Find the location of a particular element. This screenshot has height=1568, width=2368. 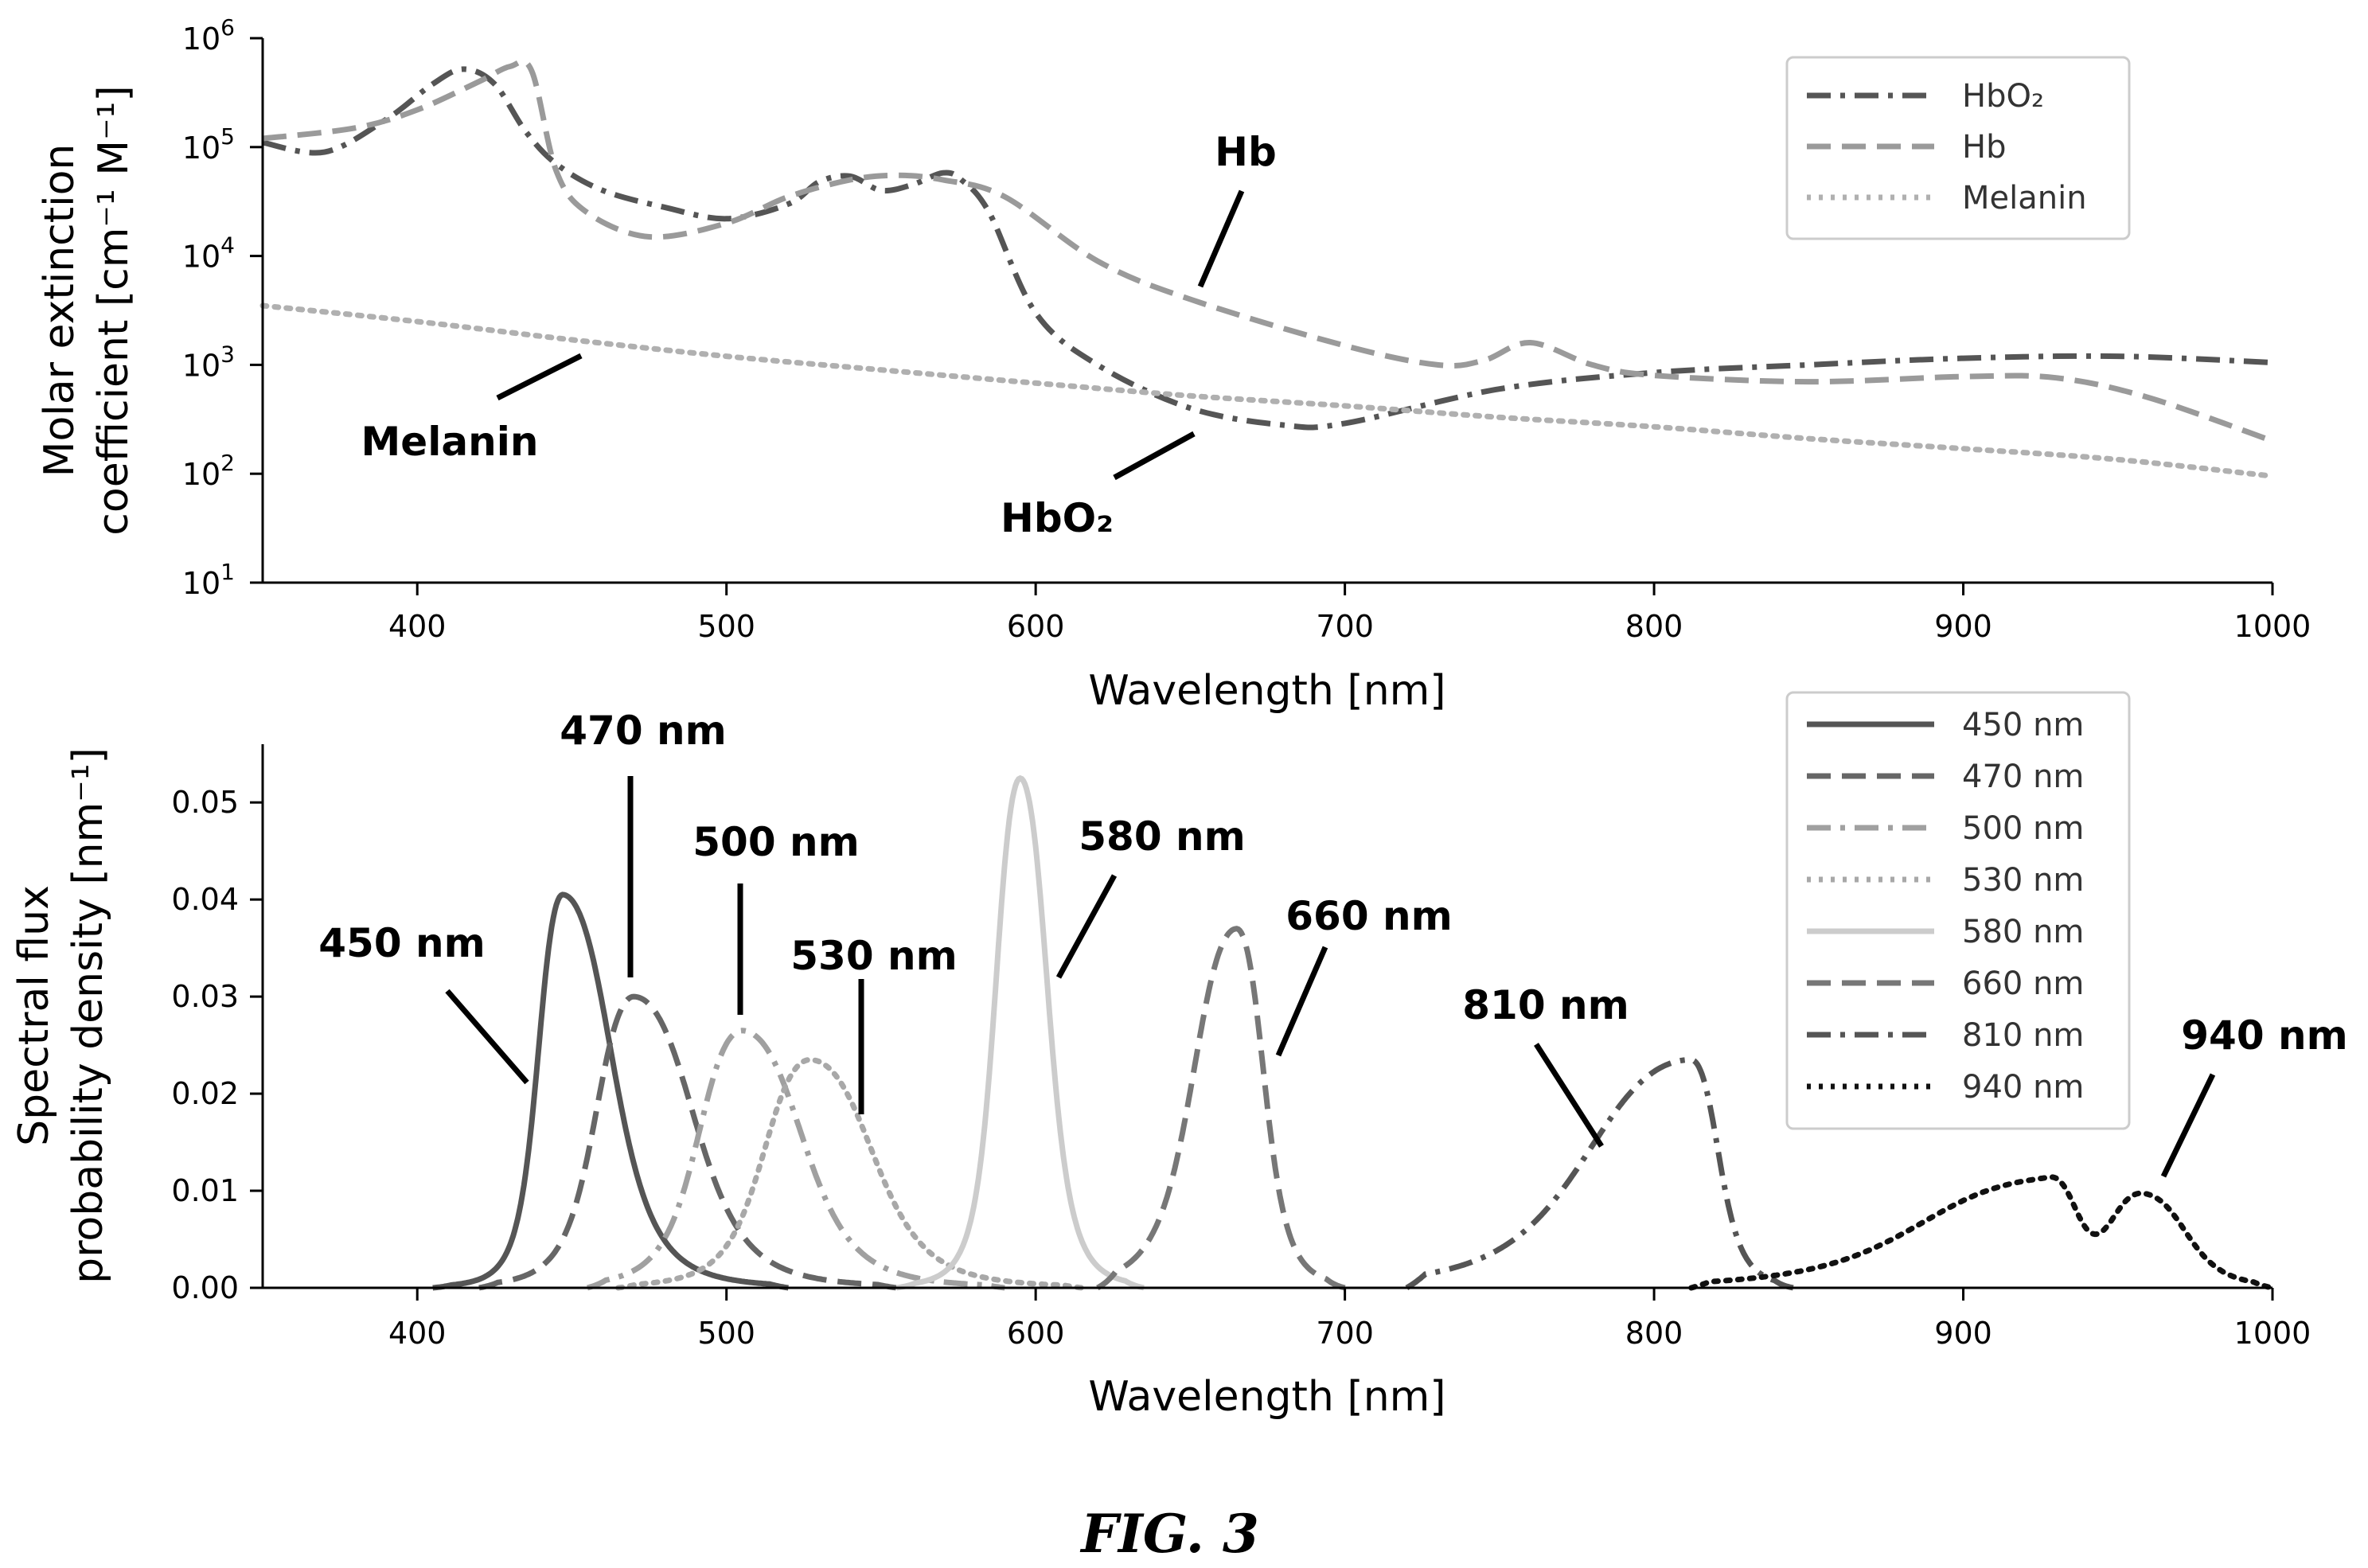

extinction-legend-items: HbO₂ Hb Melanin is located at coordinates (1947, 147).